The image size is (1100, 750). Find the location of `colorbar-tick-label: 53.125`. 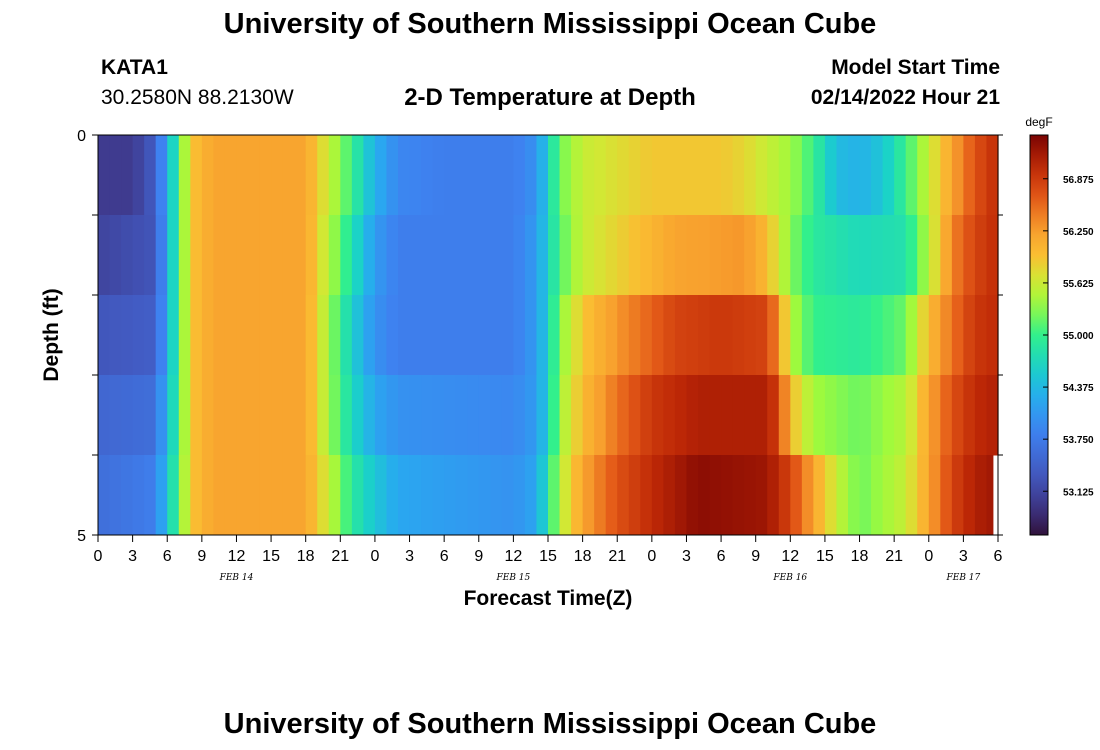

colorbar-tick-label: 53.125 is located at coordinates (1078, 492).